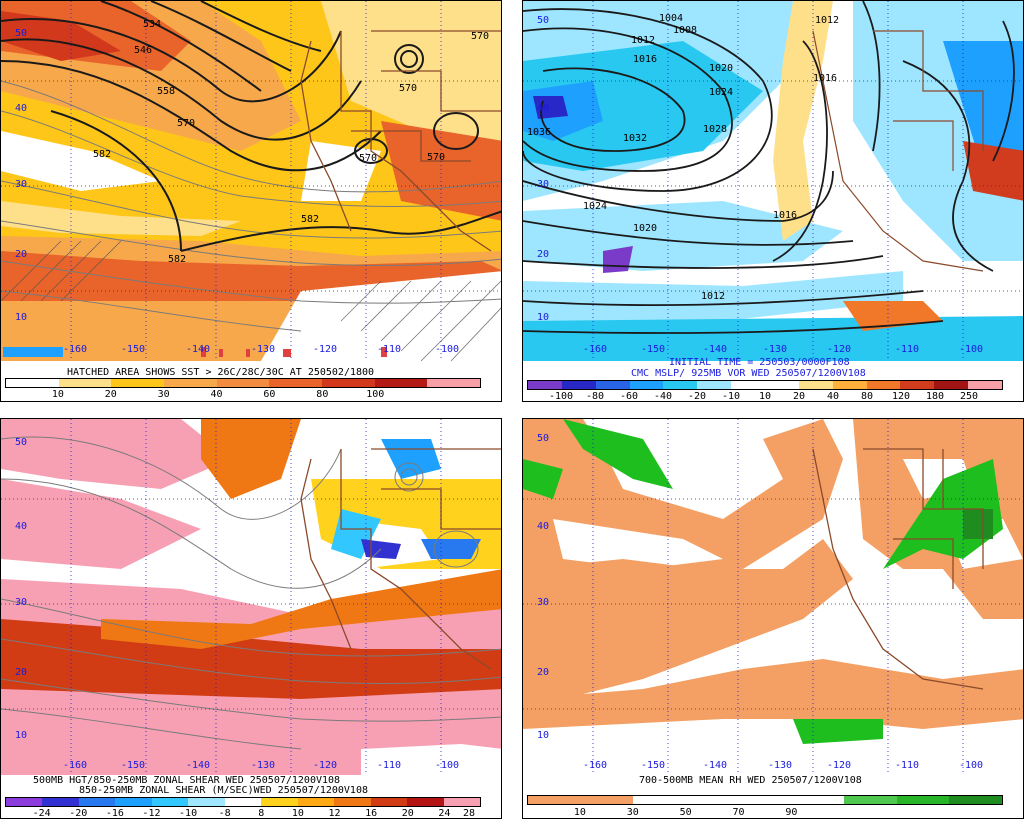 Image resolution: width=1024 pixels, height=819 pixels. What do you see at coordinates (166, 91) in the screenshot?
I see `contour-label: 558` at bounding box center [166, 91].